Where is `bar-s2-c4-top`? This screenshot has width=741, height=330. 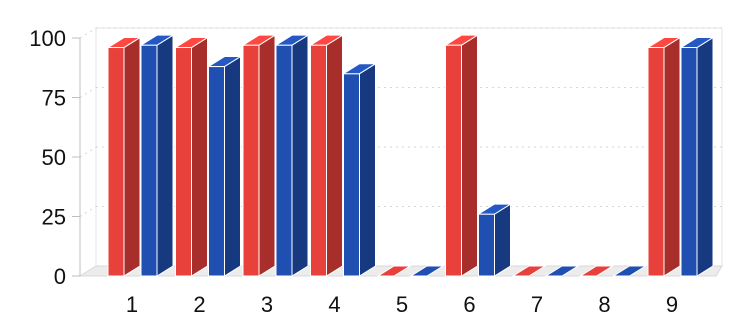
bar-s2-c4-top is located at coordinates (359, 69).